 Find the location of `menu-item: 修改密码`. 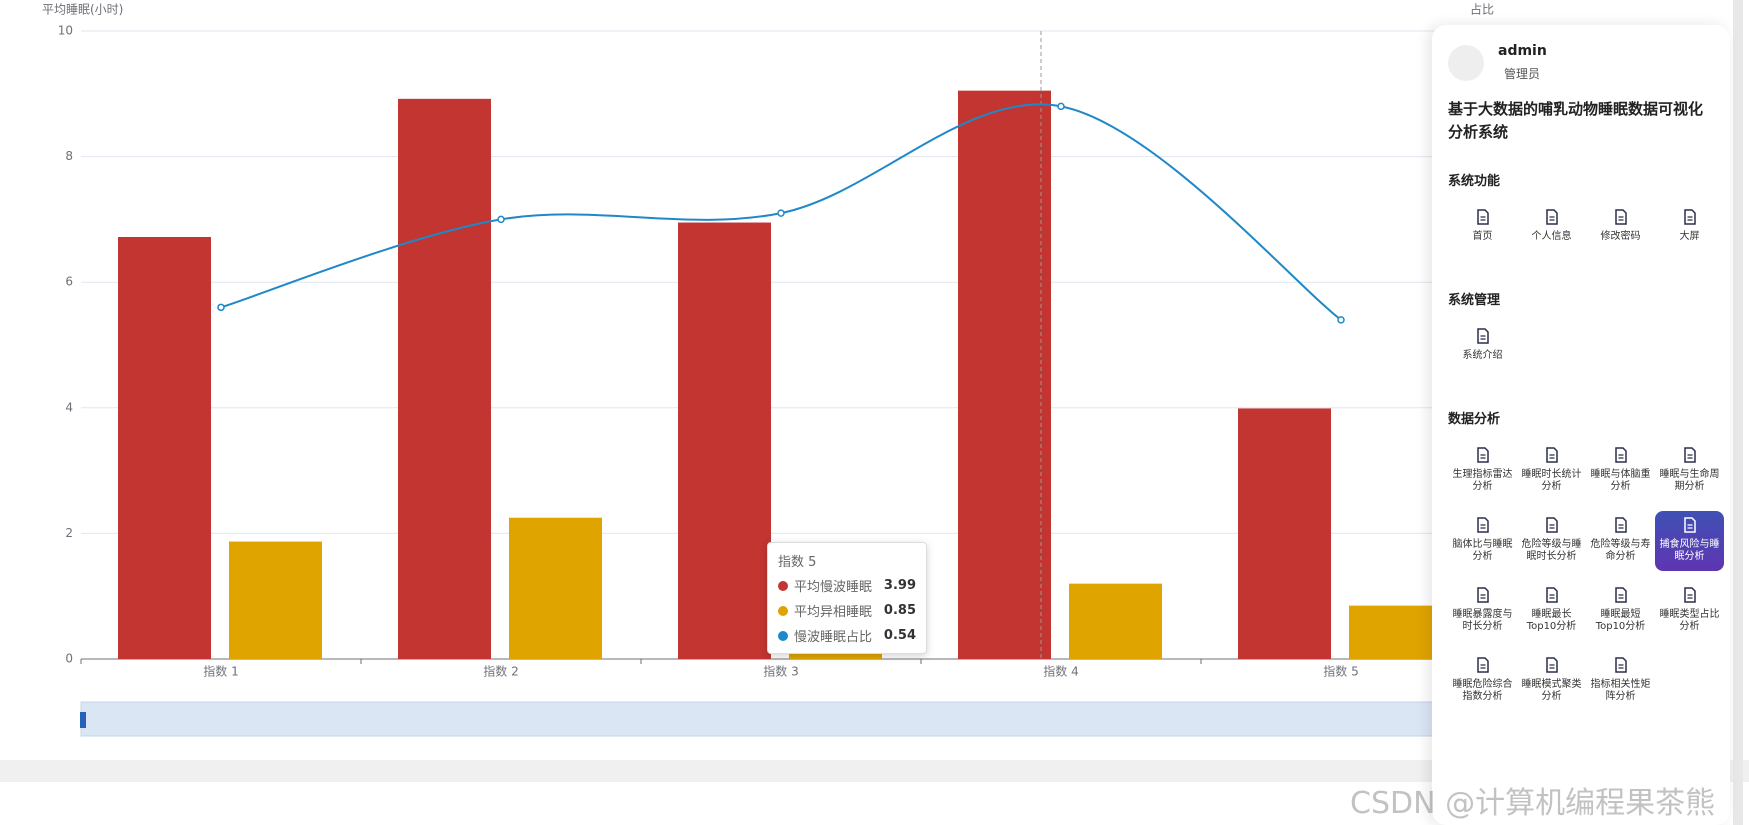

menu-item: 修改密码 is located at coordinates (1620, 233).